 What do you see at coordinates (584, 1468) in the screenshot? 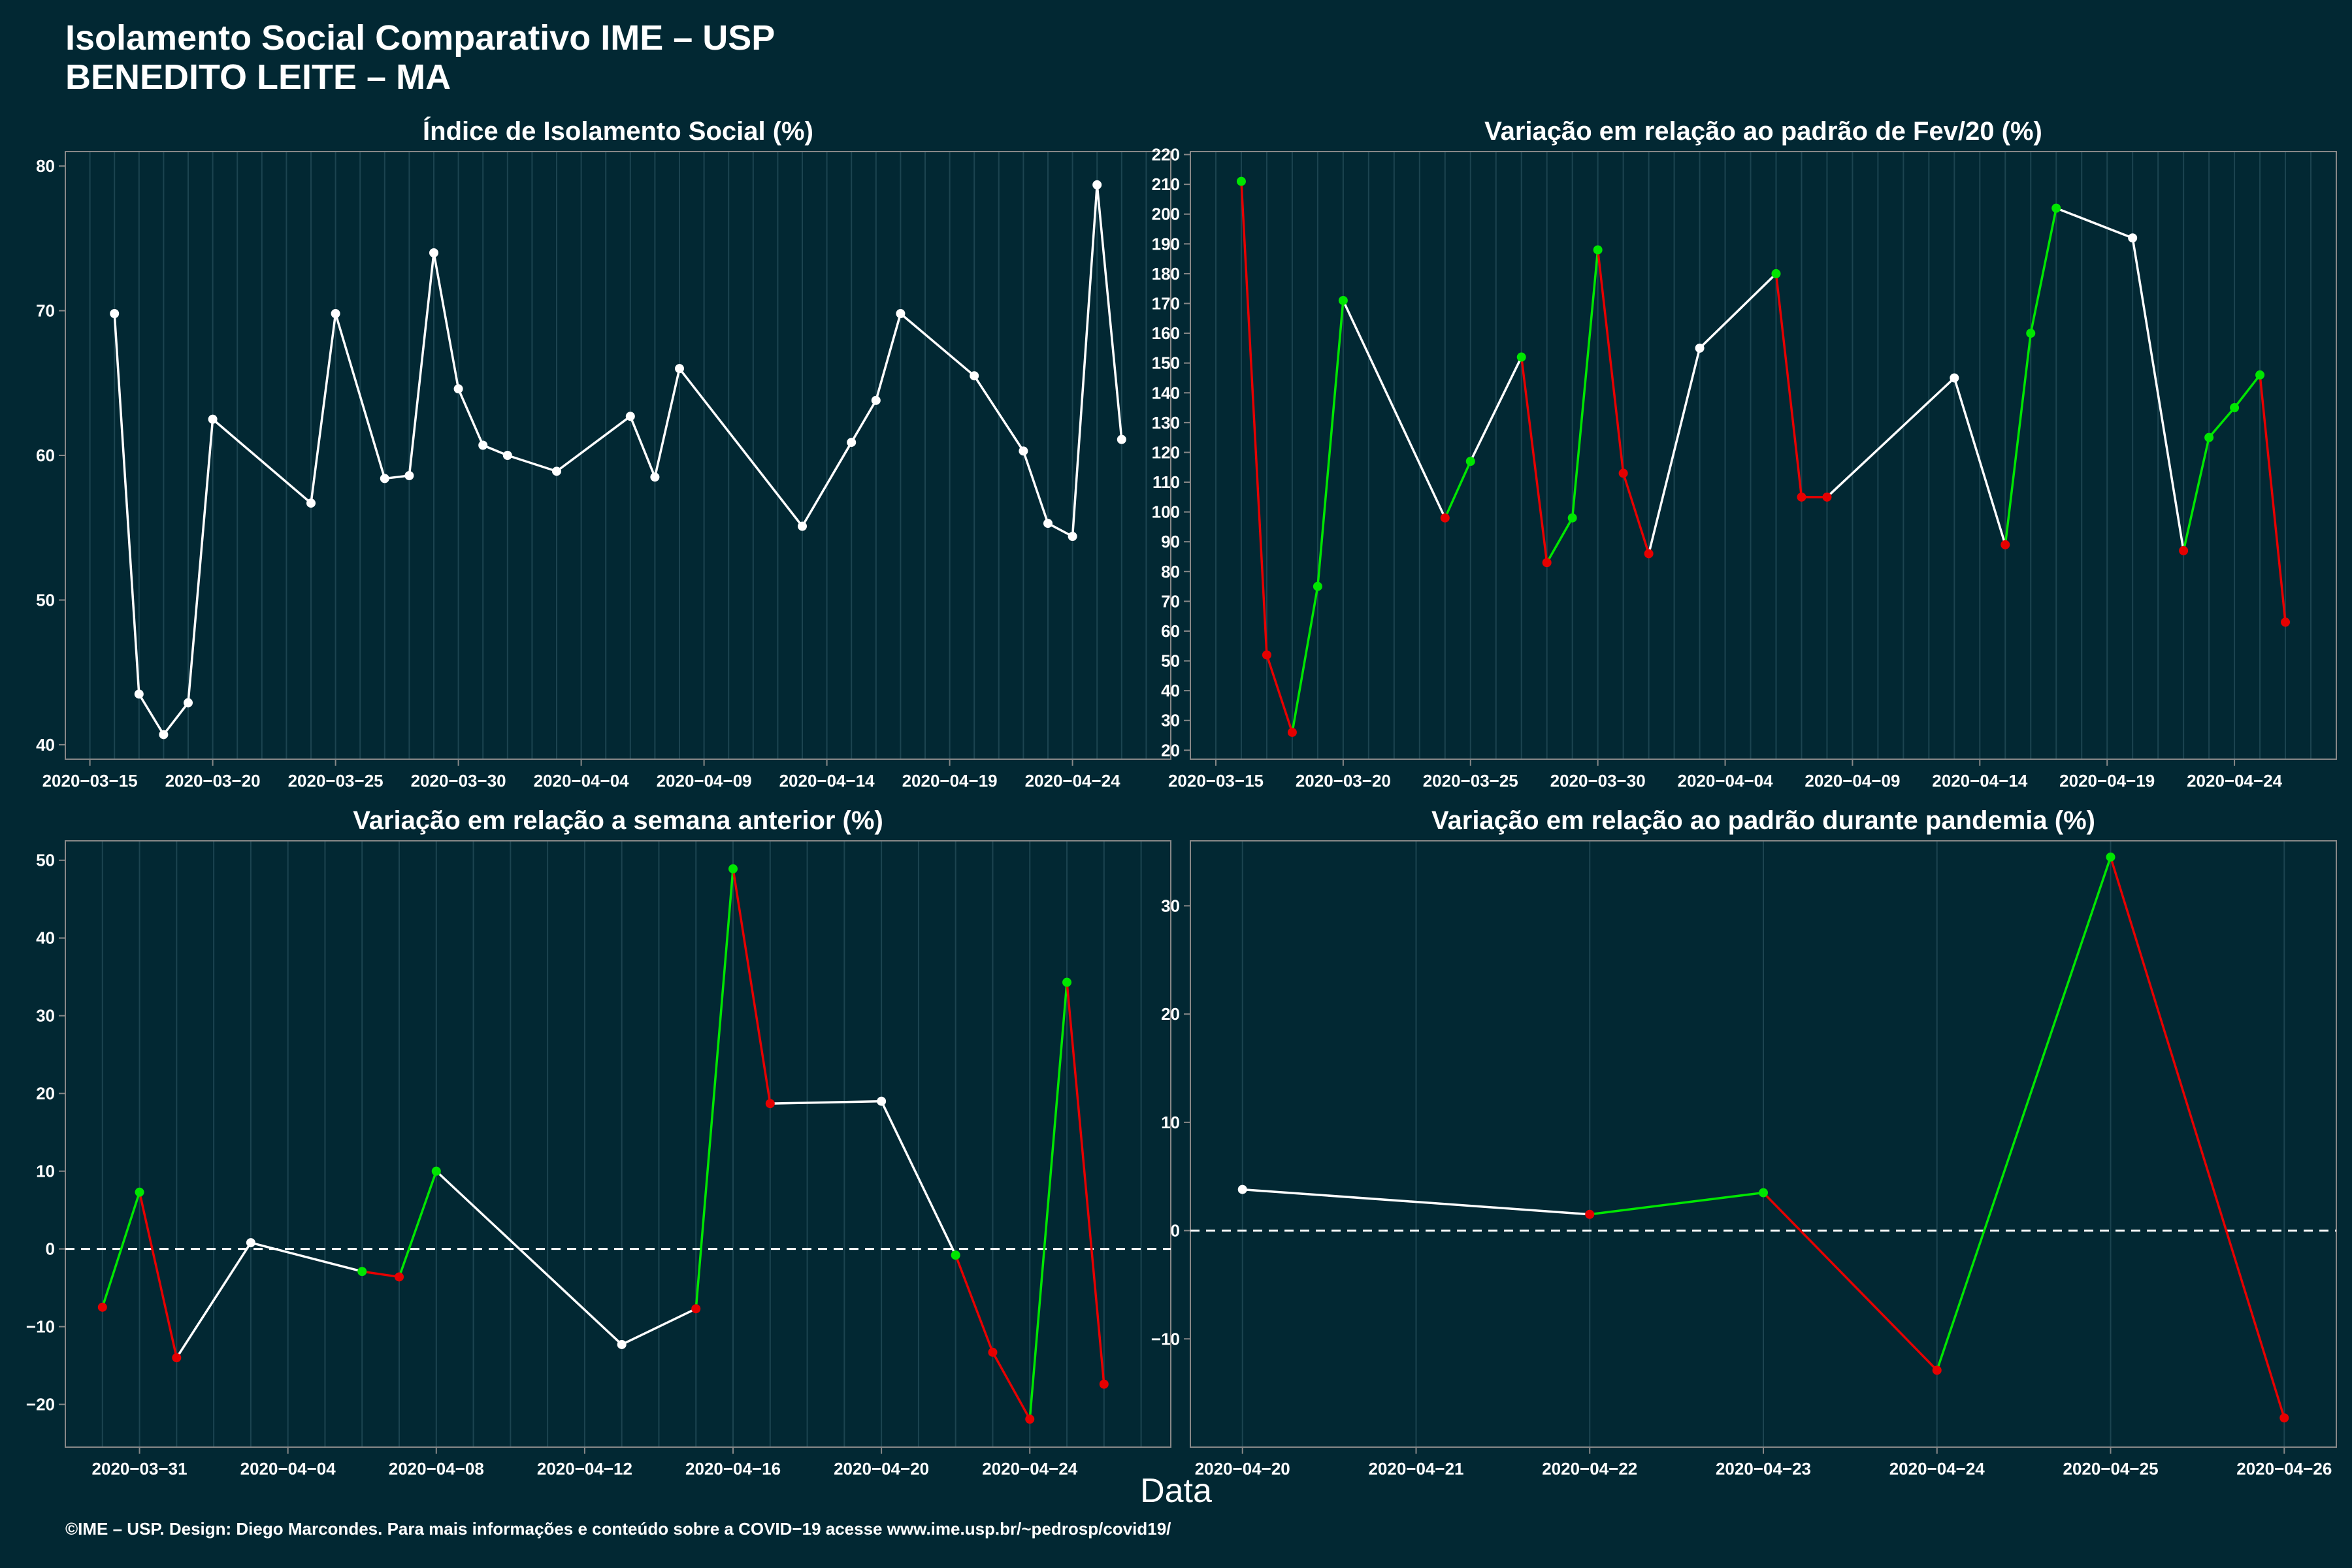
I see `x-tick-label: 2020−04−12` at bounding box center [584, 1468].